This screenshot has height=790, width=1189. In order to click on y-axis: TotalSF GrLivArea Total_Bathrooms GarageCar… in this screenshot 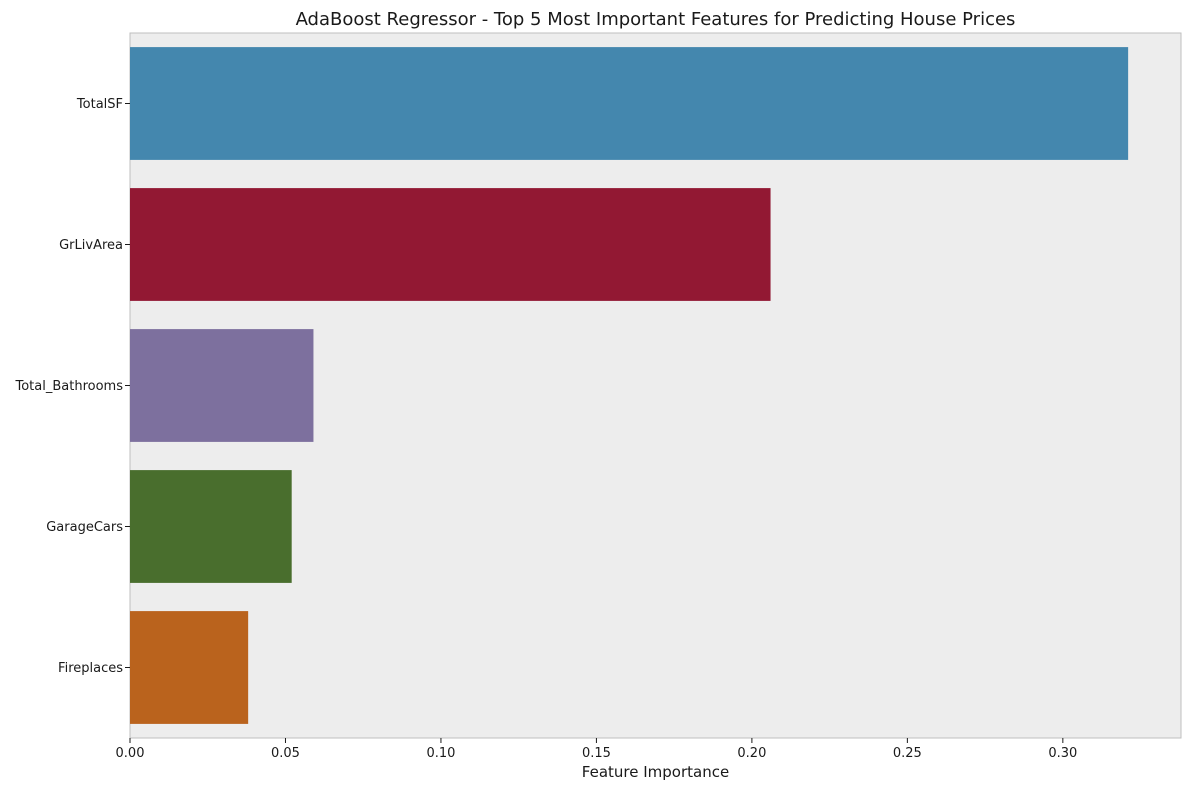, I will do `click(72, 386)`.